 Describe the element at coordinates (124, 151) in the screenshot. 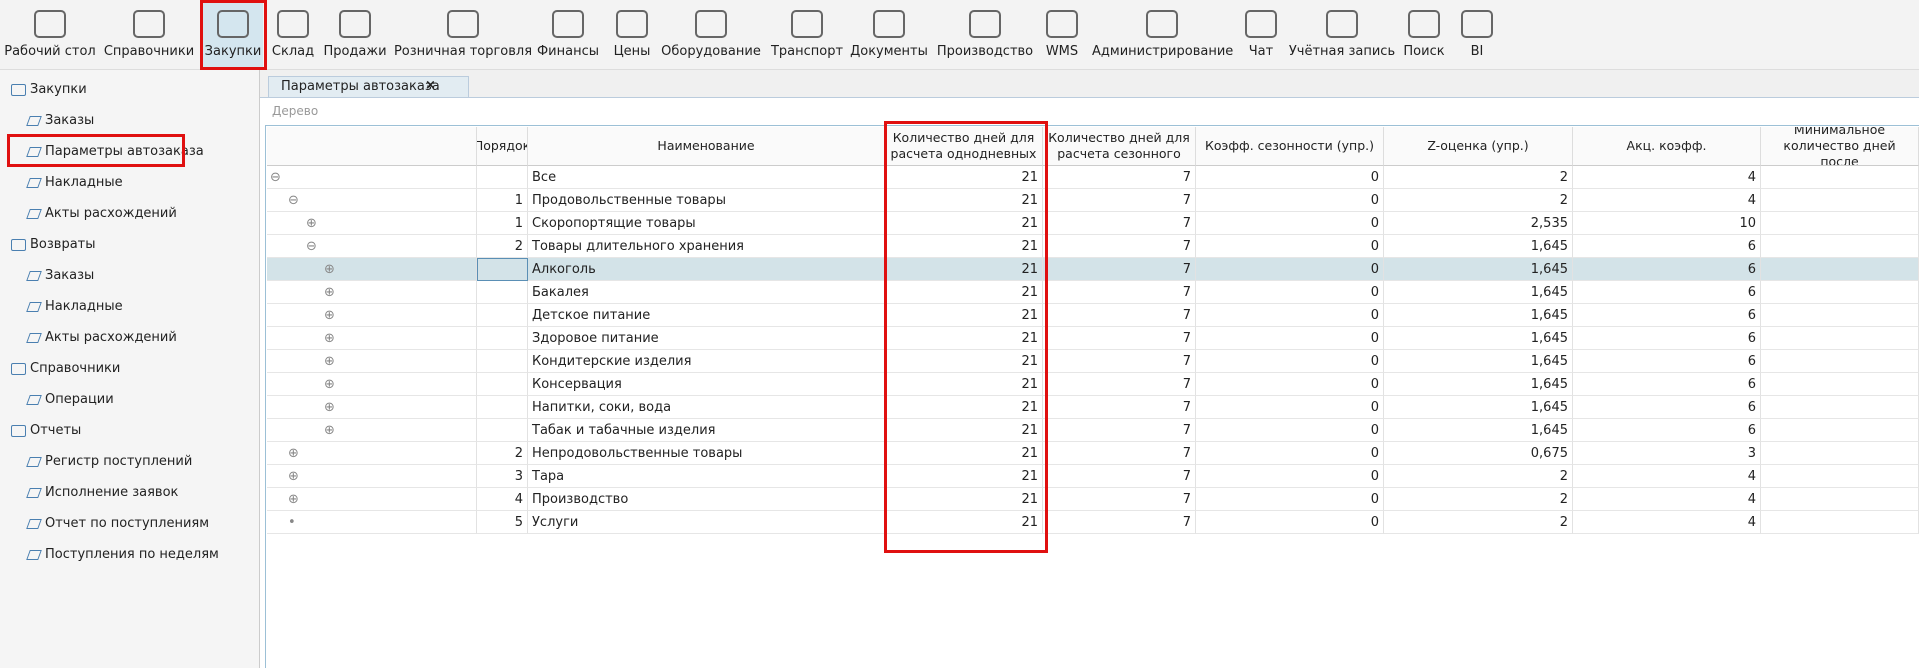

I see `sidebar-item: Параметры автозаказа` at that location.